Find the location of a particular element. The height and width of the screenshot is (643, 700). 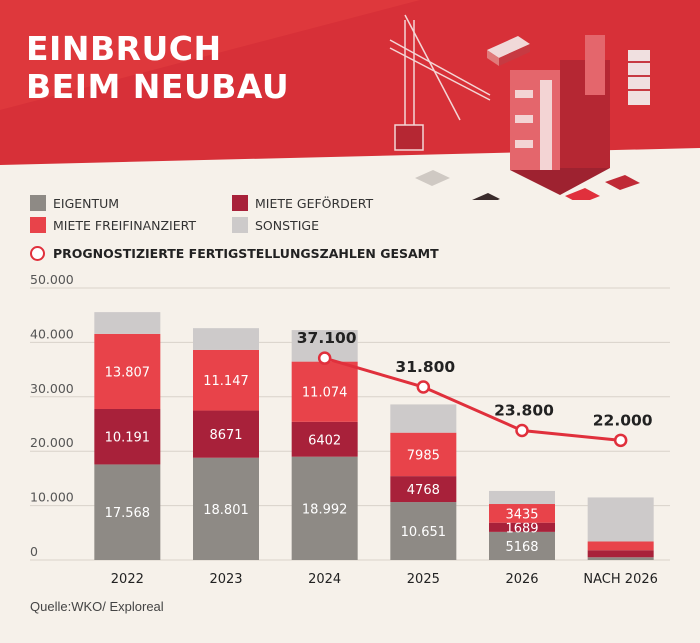

bar-value-label: 10.651 is located at coordinates (424, 532).